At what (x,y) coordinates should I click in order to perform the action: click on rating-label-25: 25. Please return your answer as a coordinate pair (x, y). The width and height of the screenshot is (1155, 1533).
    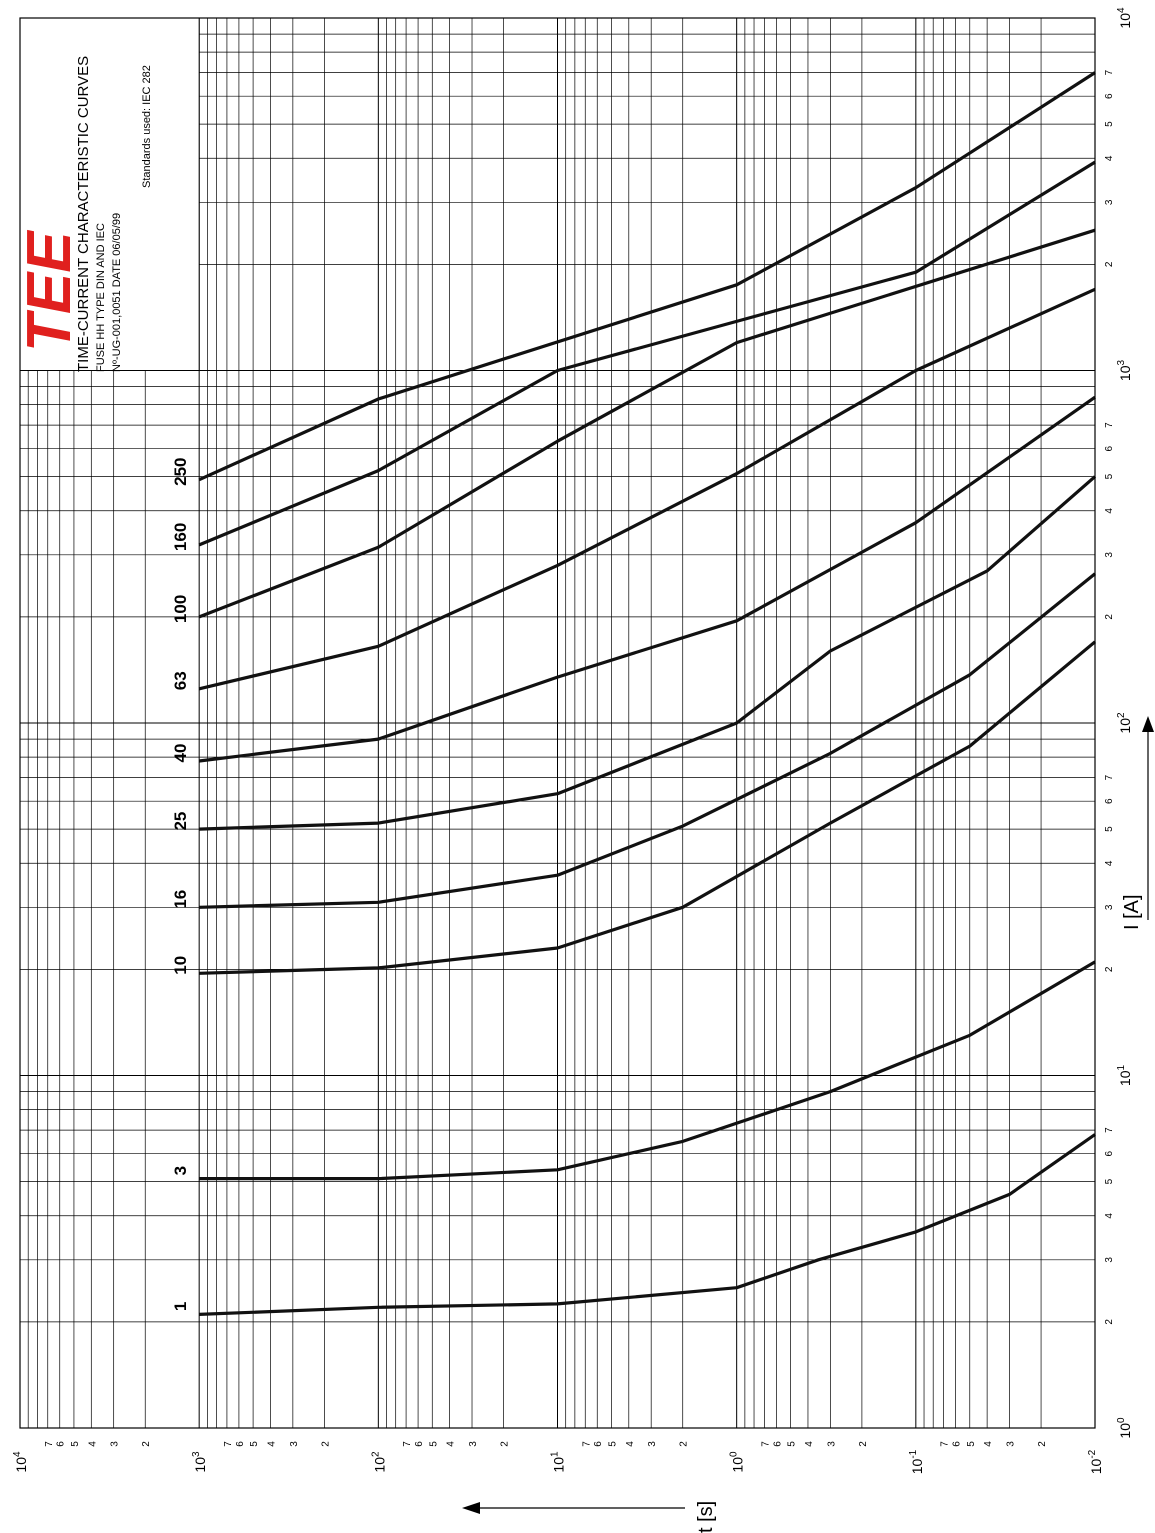
    Looking at the image, I should click on (180, 821).